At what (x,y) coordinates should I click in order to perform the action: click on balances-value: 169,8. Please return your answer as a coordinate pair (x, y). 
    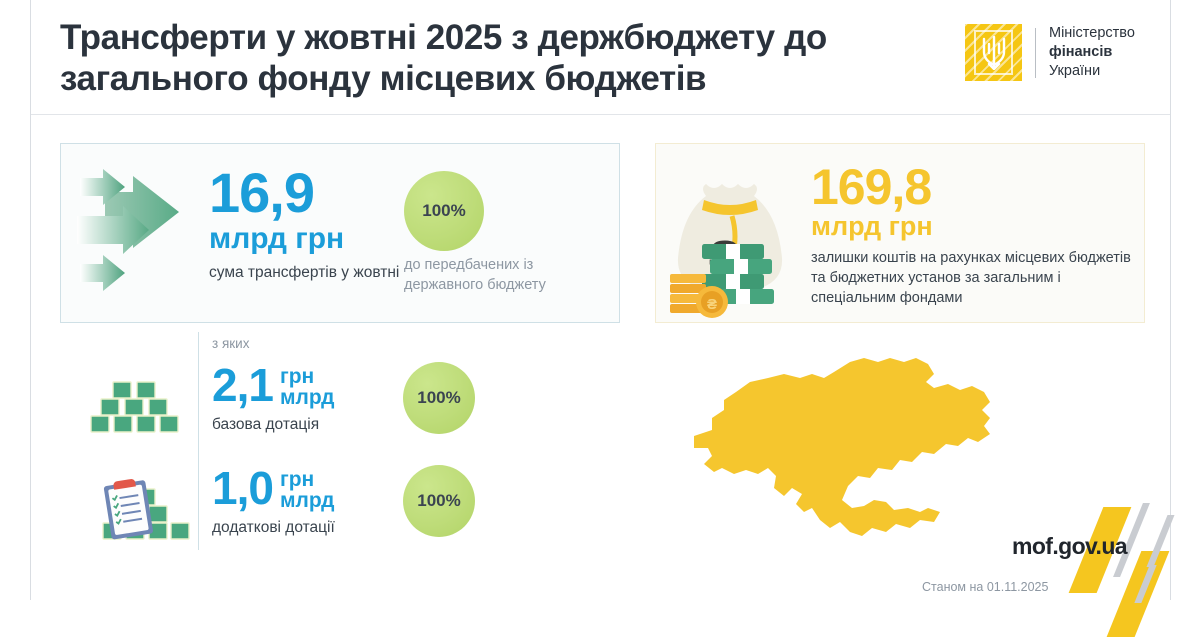
    Looking at the image, I should click on (871, 187).